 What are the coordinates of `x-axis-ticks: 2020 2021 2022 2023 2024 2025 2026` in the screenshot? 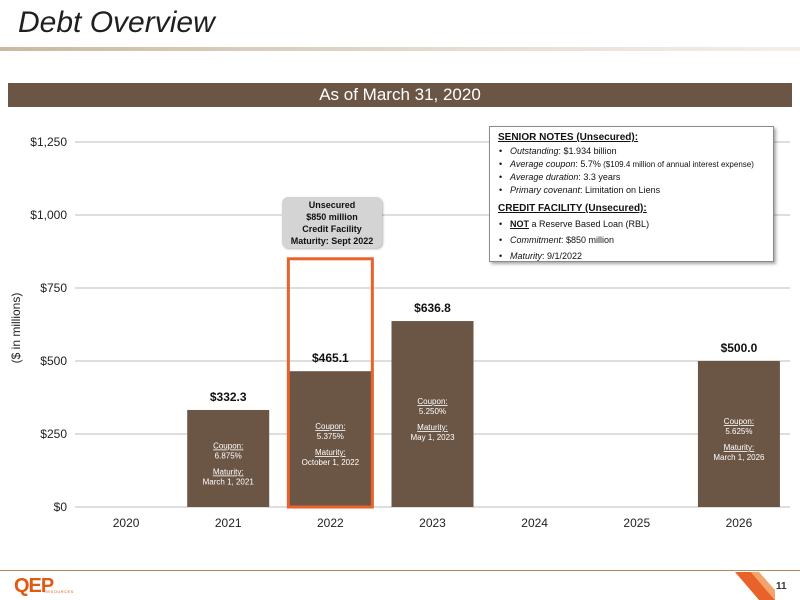 It's located at (433, 523).